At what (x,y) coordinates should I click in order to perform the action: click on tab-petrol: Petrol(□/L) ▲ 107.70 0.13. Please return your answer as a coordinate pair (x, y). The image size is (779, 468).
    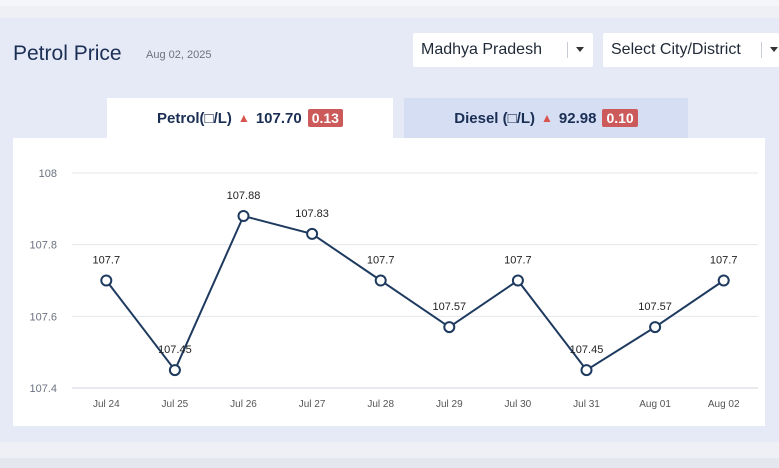
    Looking at the image, I should click on (250, 118).